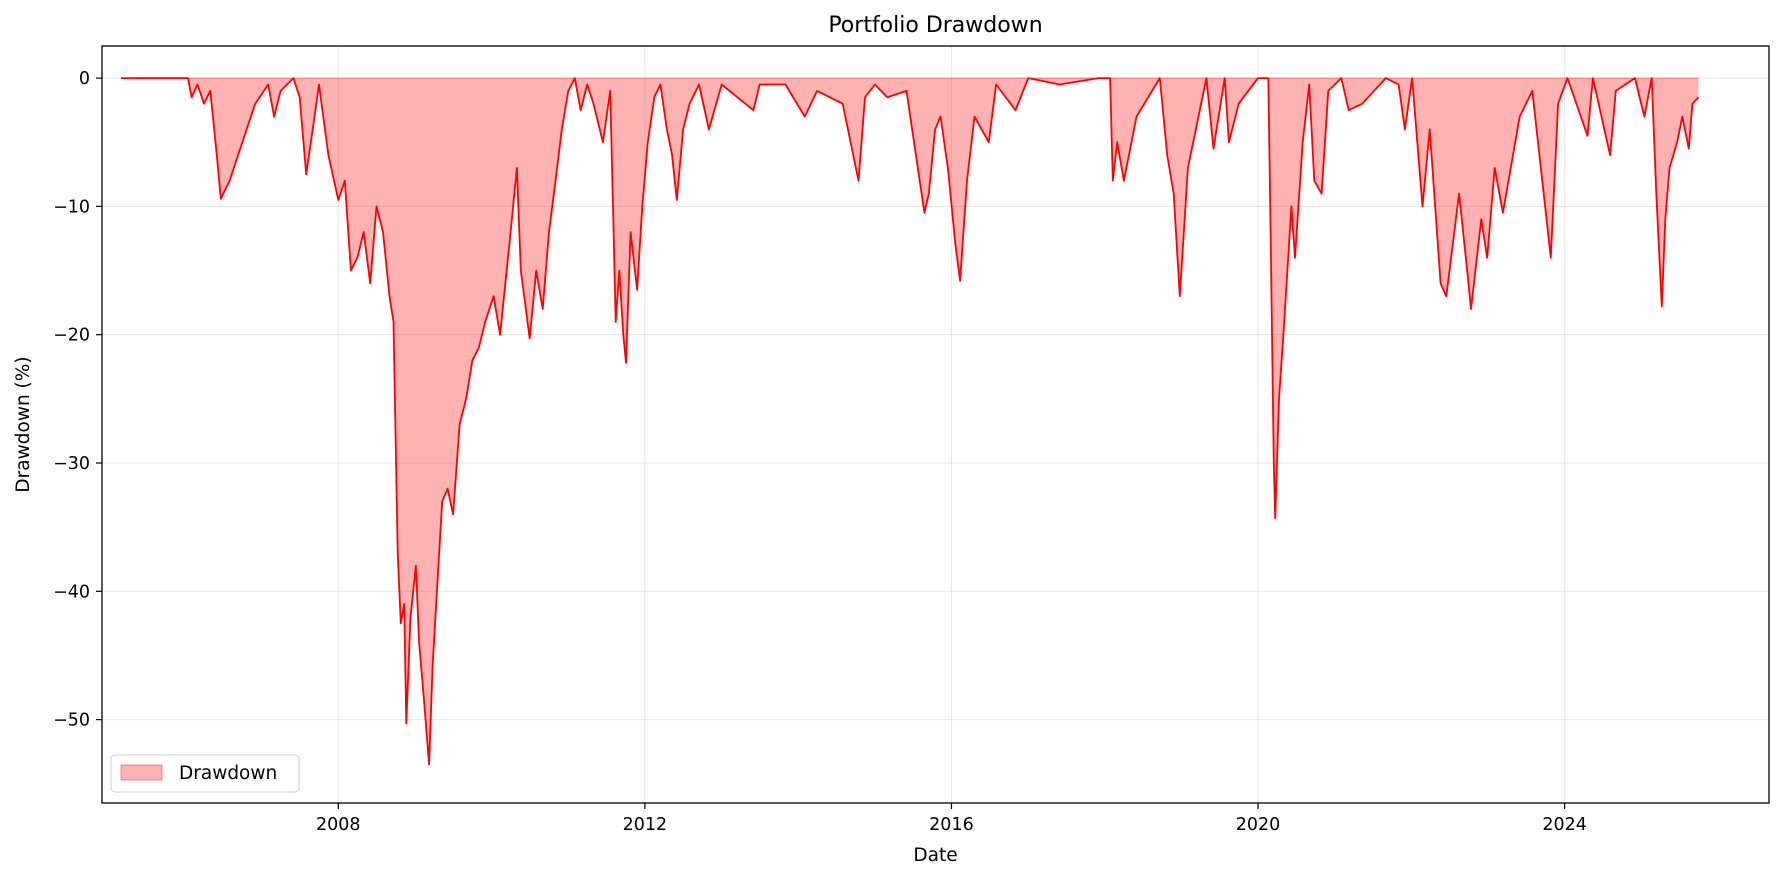 The width and height of the screenshot is (1784, 886). Describe the element at coordinates (1564, 825) in the screenshot. I see `x-tick-label: 2024` at that location.